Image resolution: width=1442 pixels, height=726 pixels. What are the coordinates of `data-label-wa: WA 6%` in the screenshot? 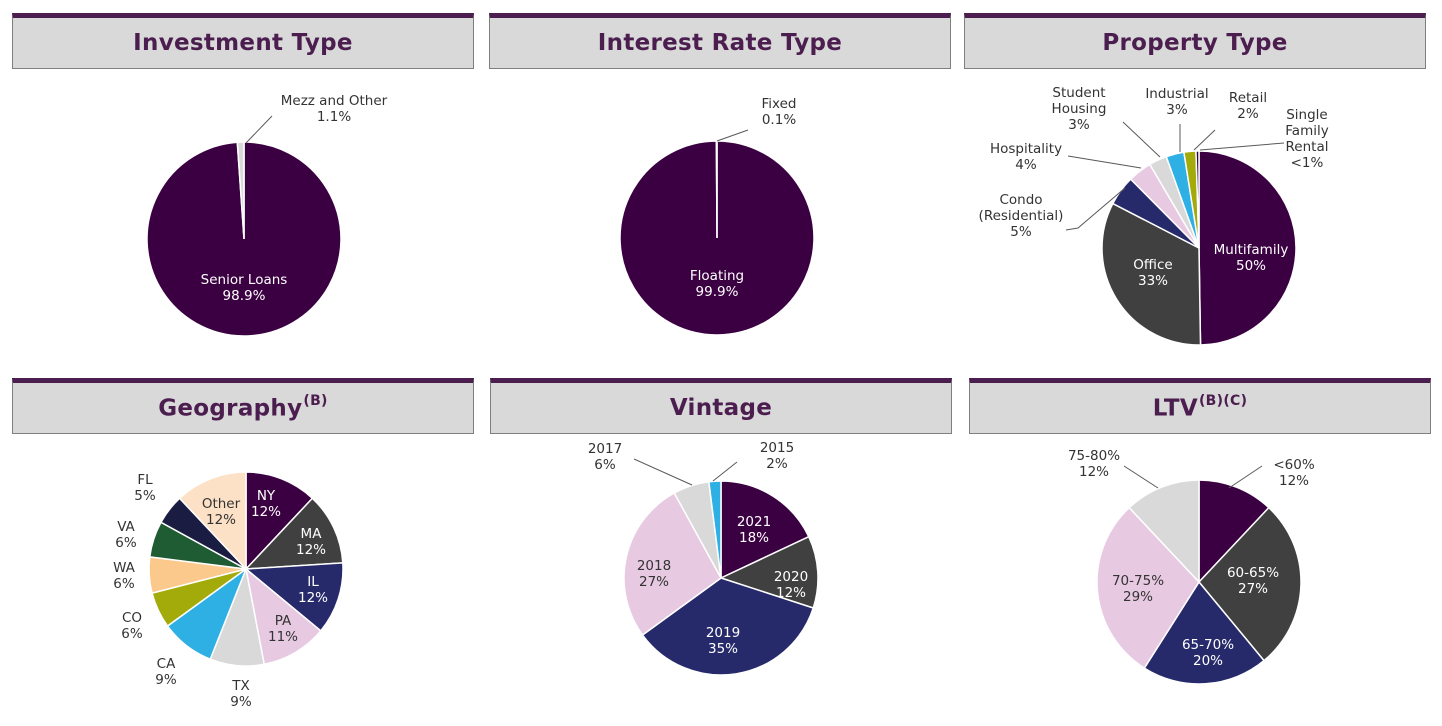 It's located at (124, 576).